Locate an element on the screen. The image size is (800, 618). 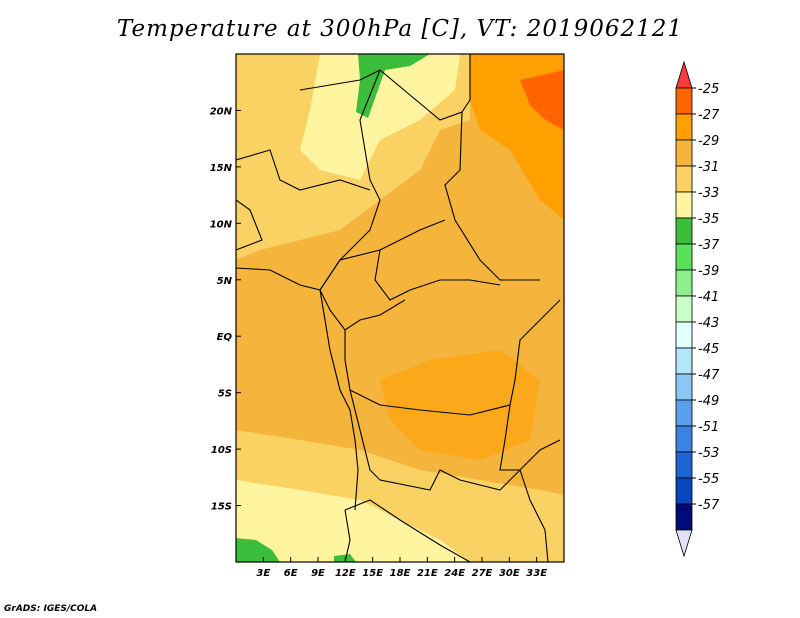
lat-tick-label: 10S is located at coordinates (221, 450).